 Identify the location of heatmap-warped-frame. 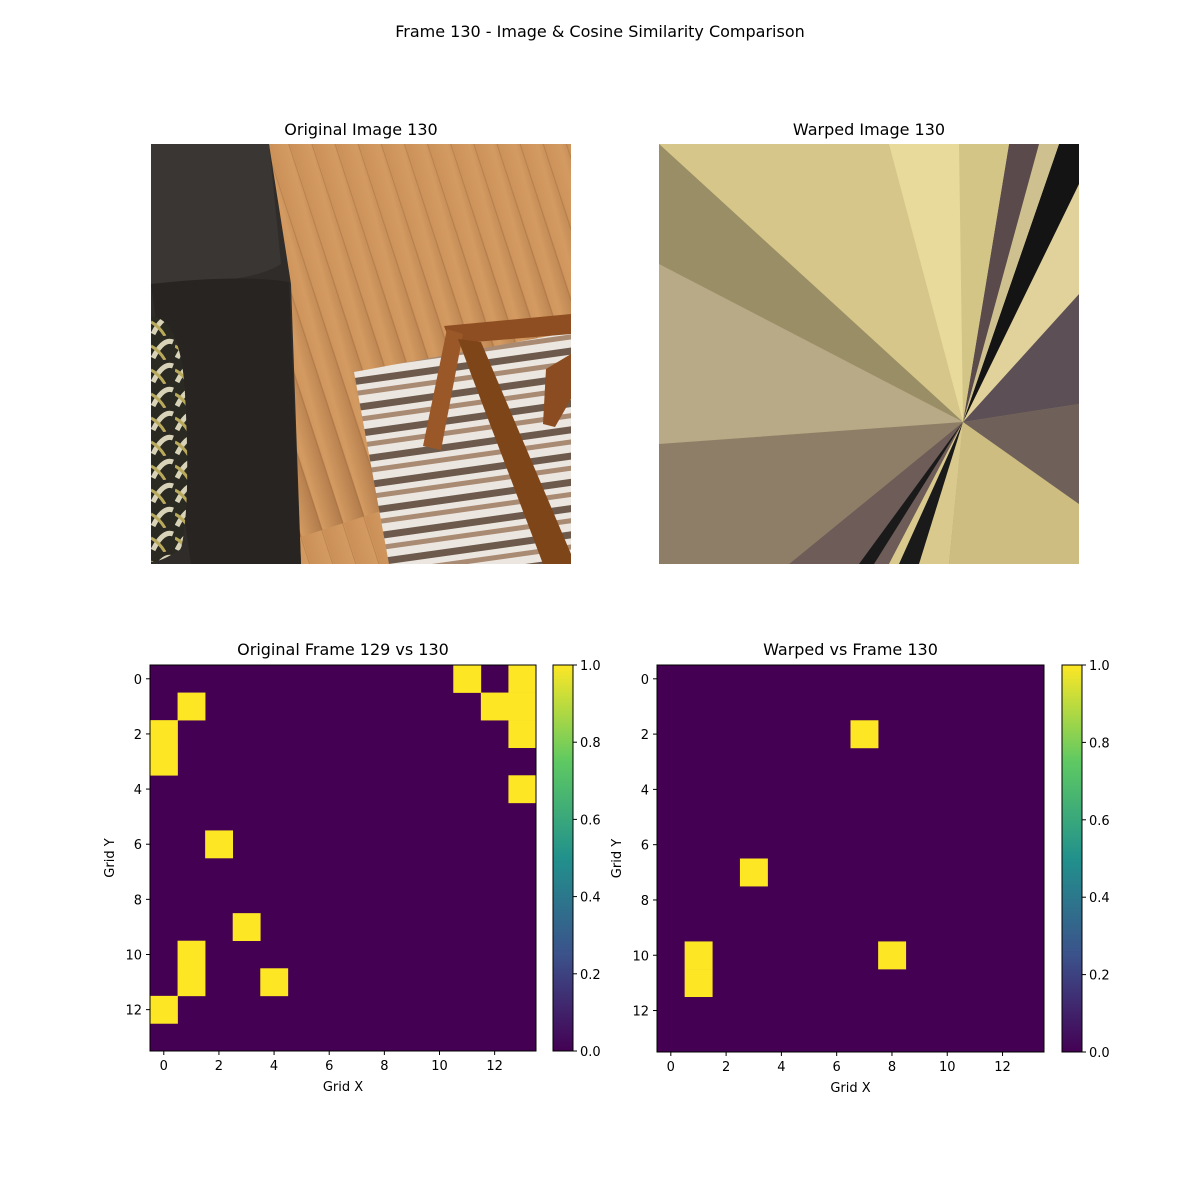
(850, 858).